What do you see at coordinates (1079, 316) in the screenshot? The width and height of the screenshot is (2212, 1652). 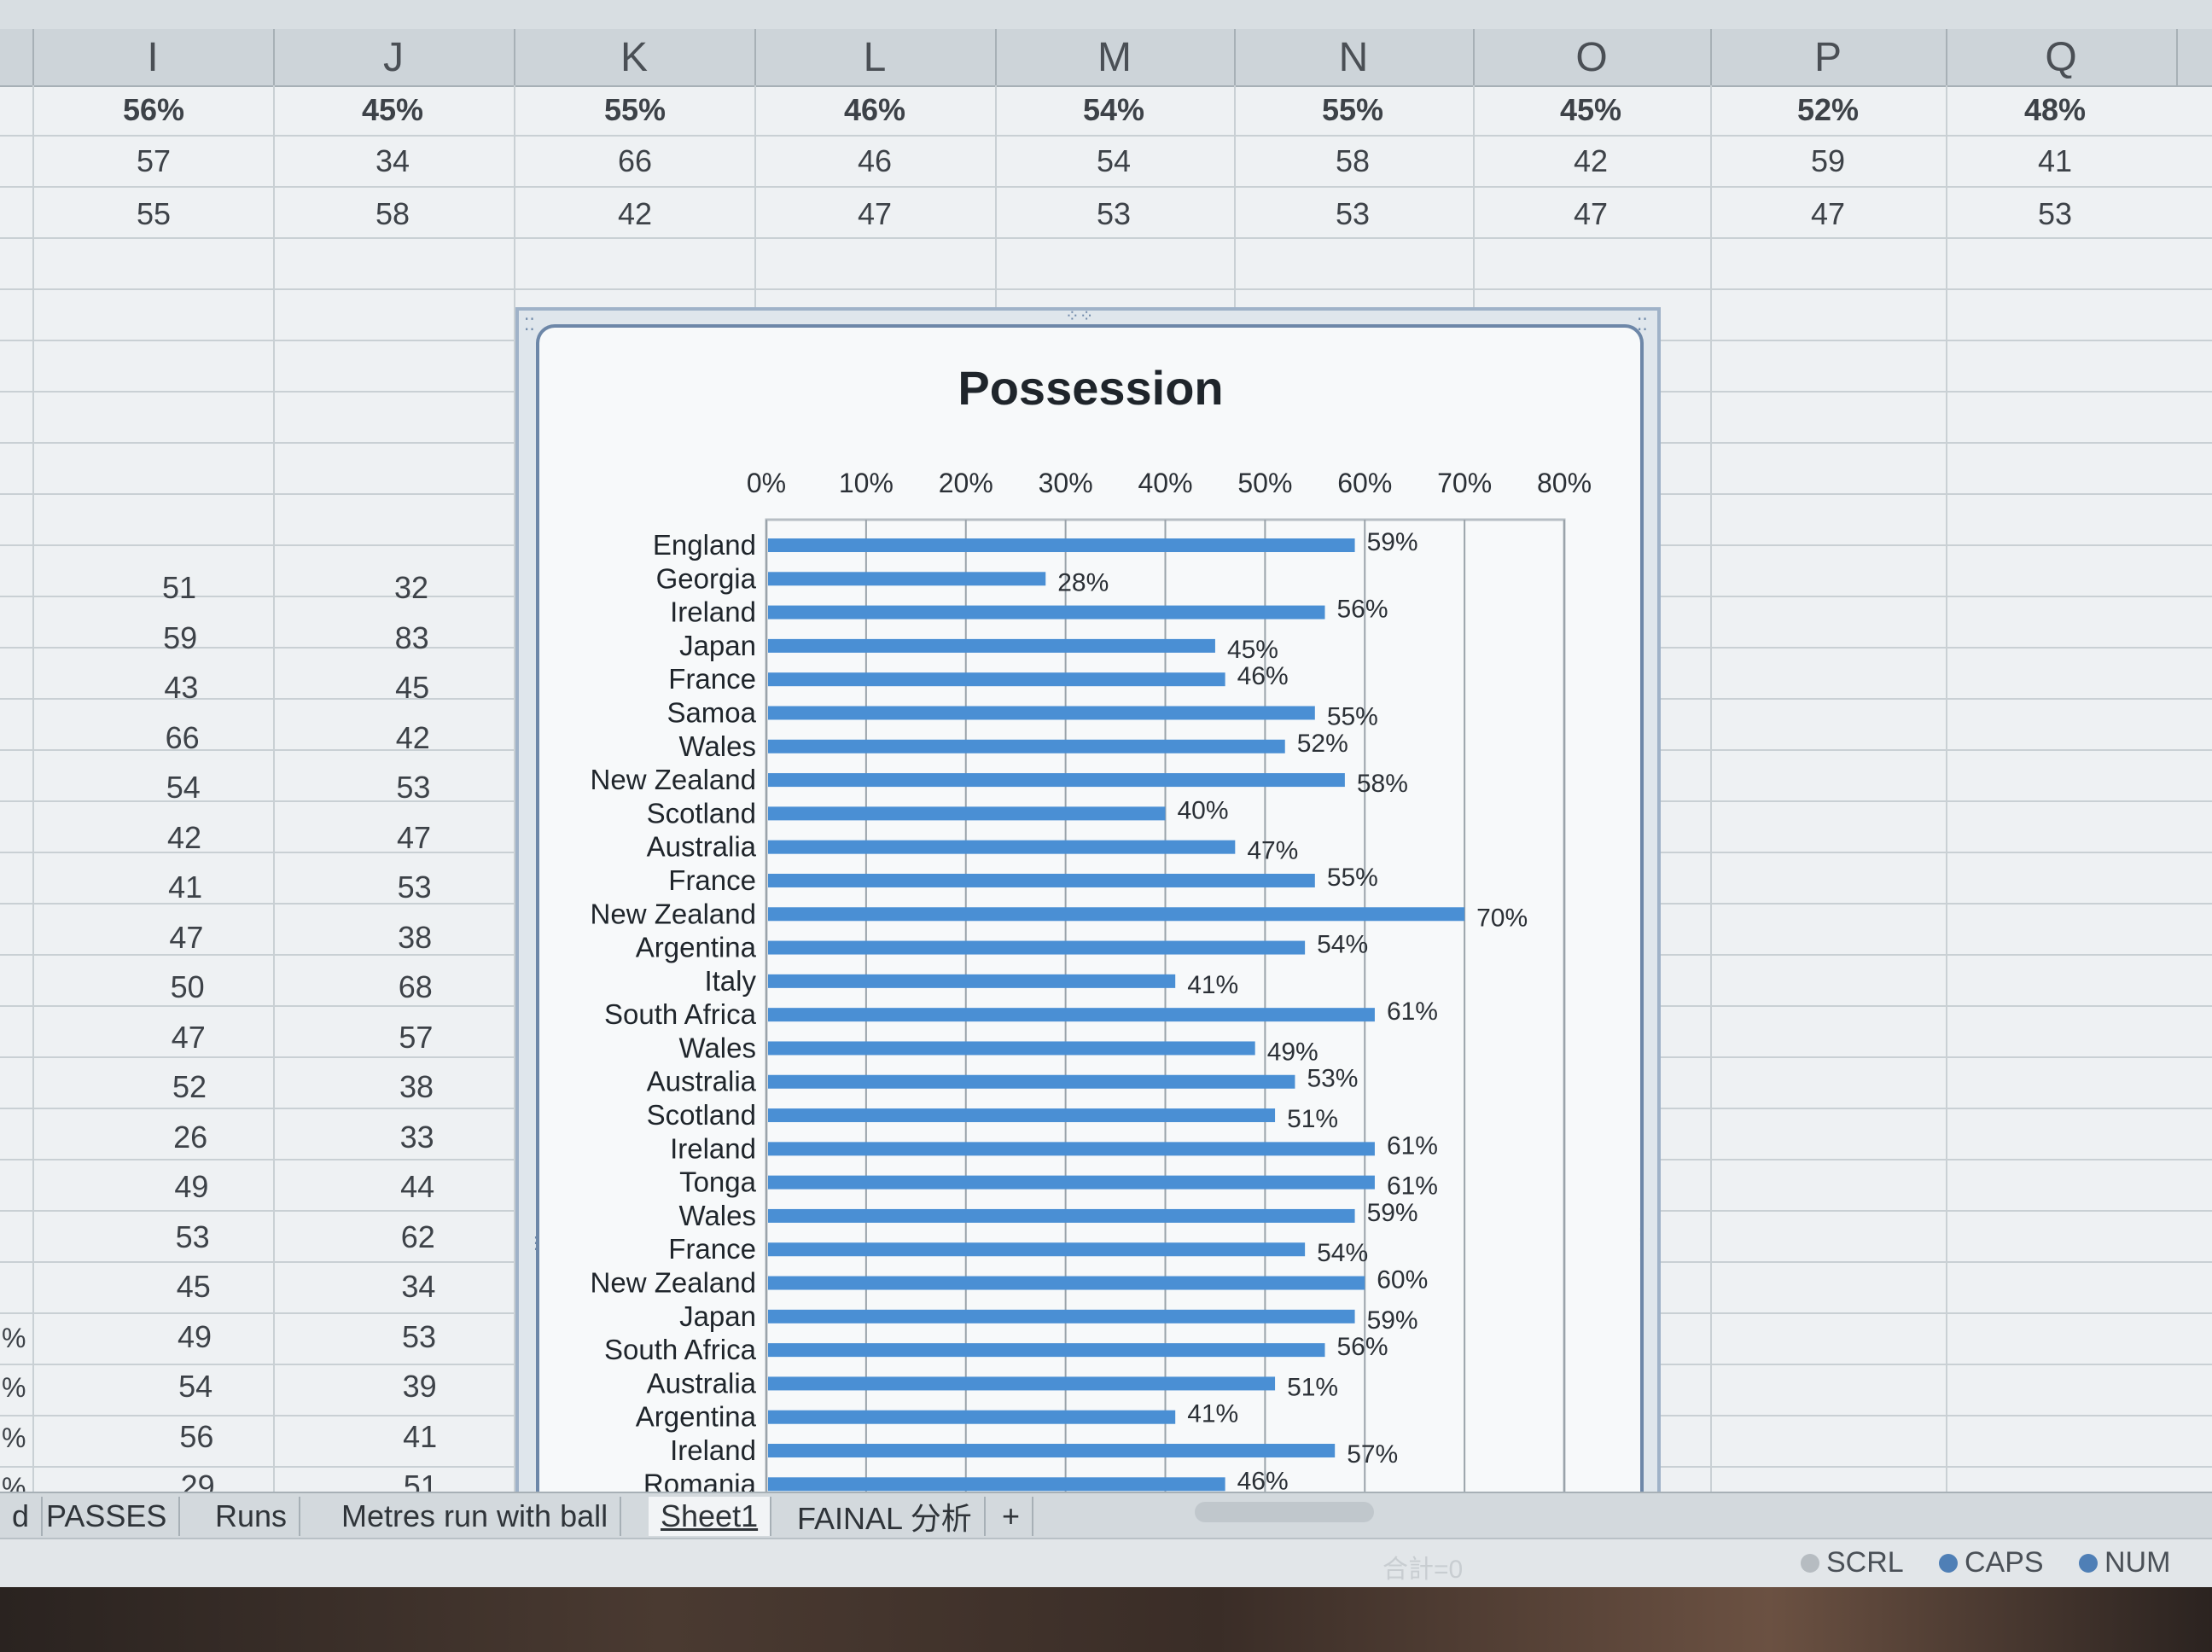 I see `resize-handle-top: ⁘⁘` at bounding box center [1079, 316].